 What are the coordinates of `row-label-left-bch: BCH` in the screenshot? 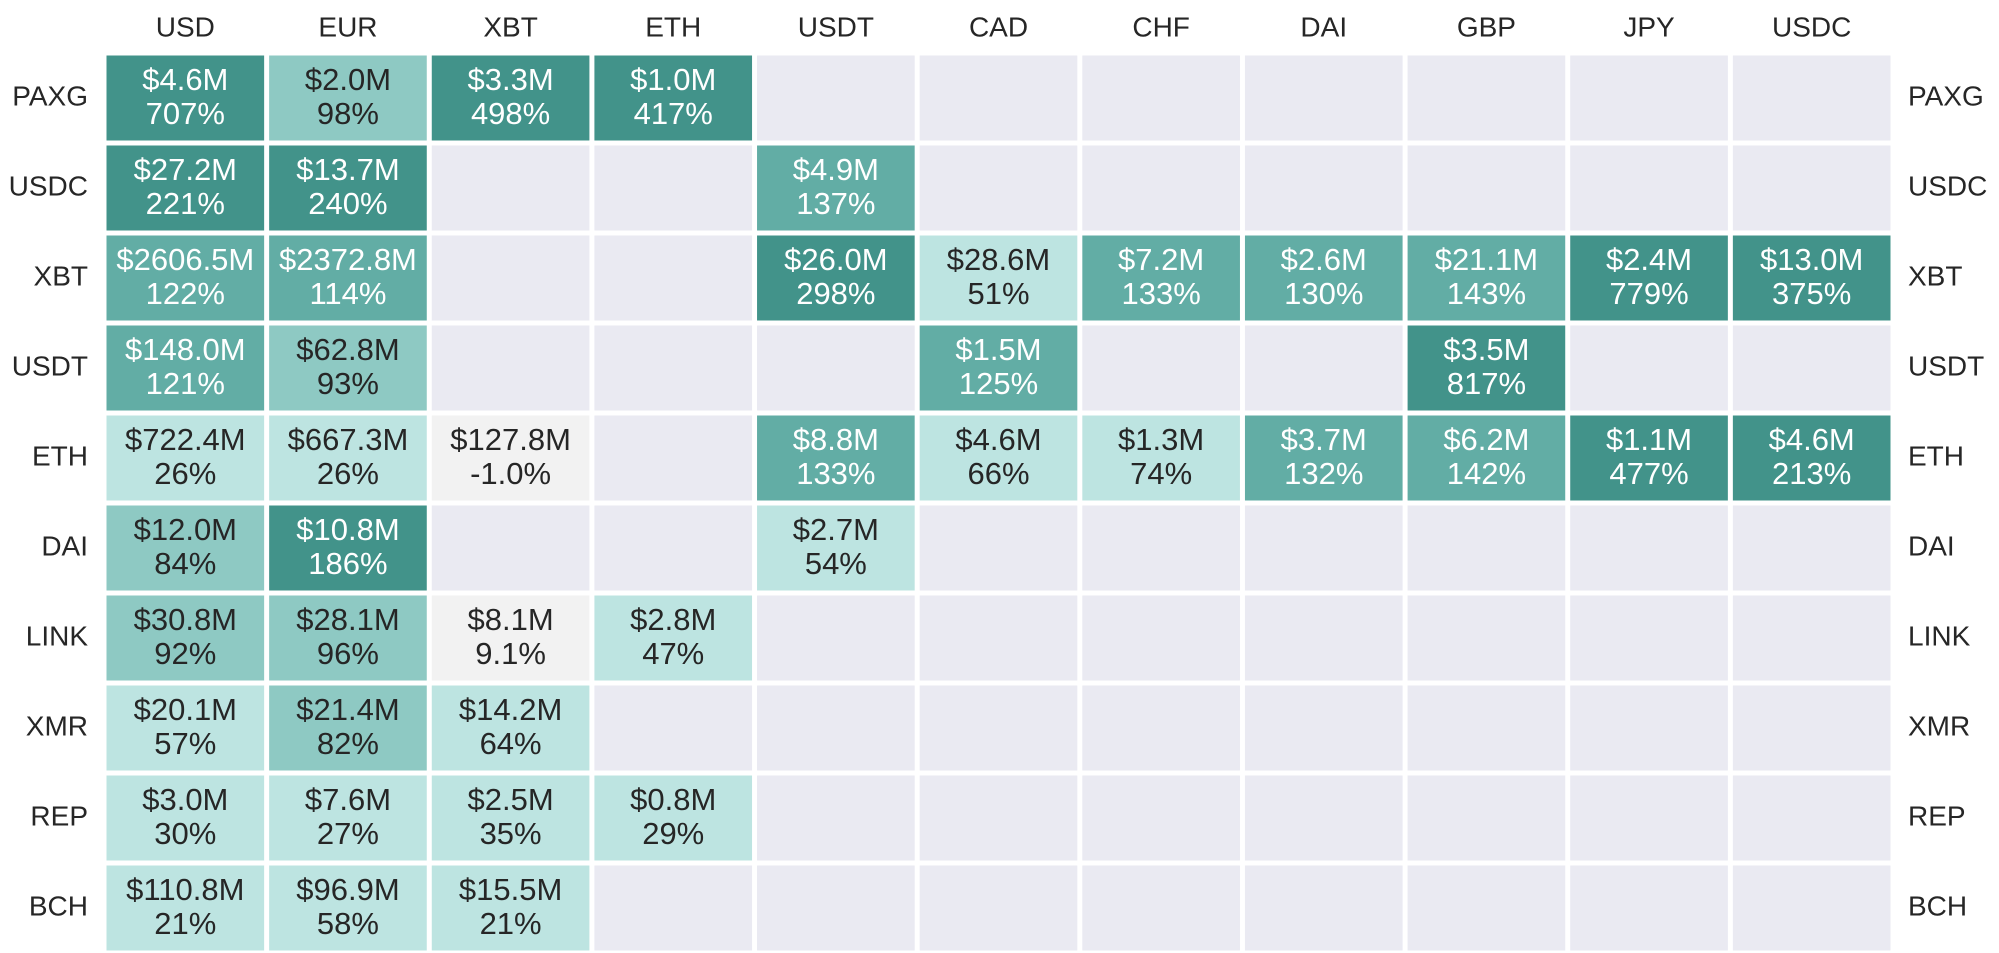 It's located at (58, 905).